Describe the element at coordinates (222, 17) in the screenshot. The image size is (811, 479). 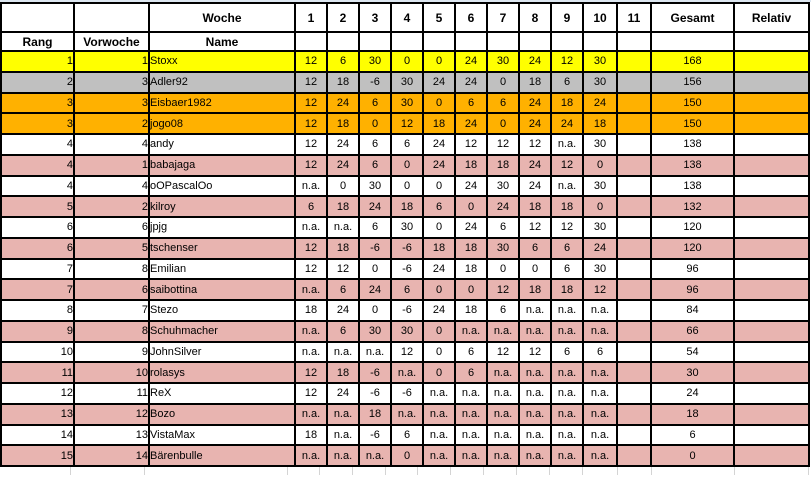
I see `woche-header-cell: Woche` at that location.